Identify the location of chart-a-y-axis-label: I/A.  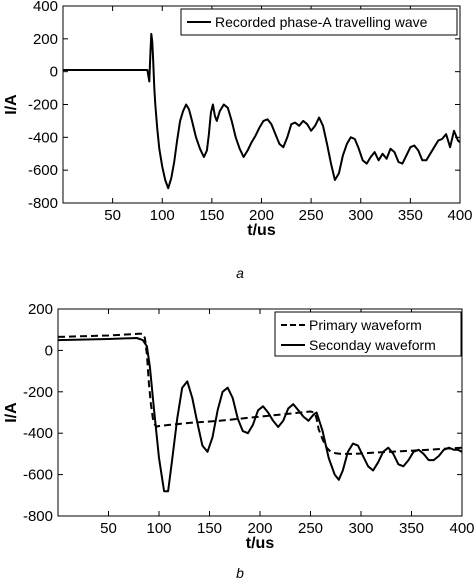
(11, 104).